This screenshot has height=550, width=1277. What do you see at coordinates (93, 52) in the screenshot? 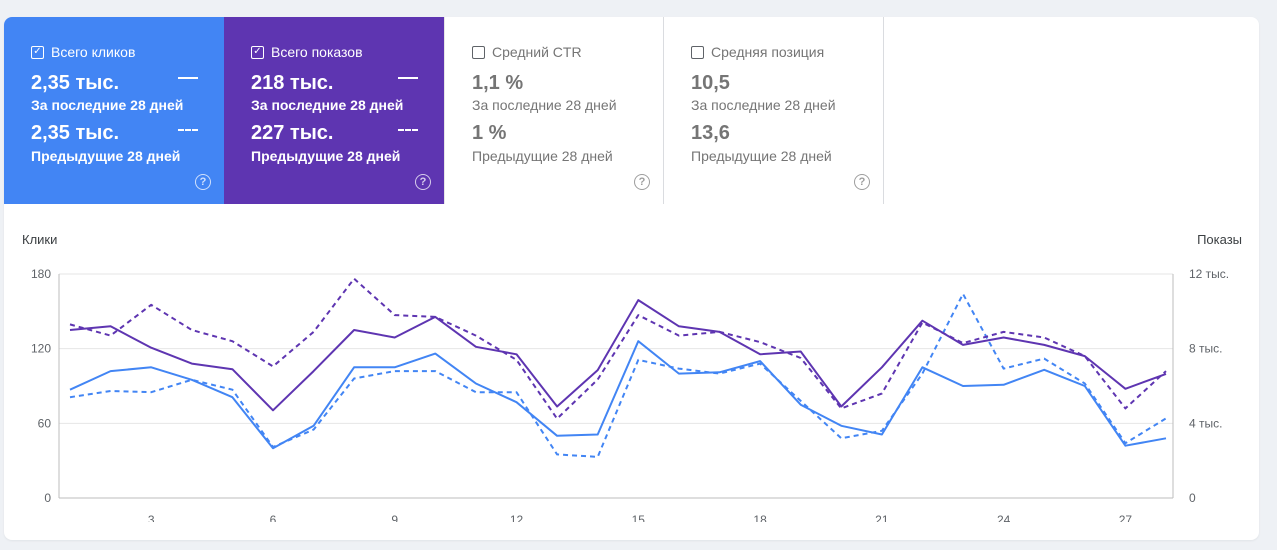
I see `tile-label: Всего кликов` at bounding box center [93, 52].